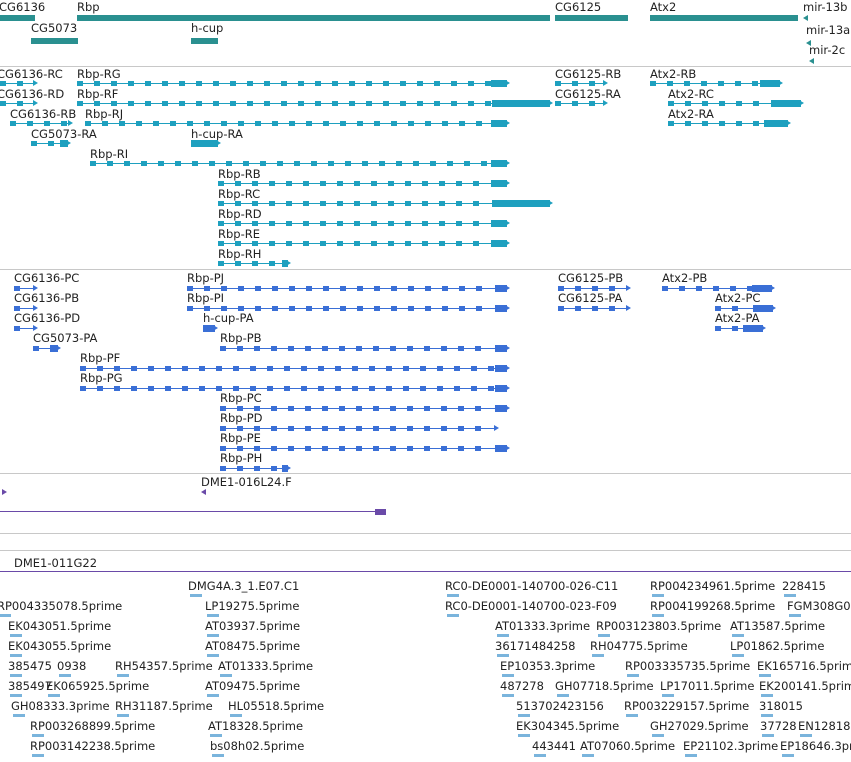  Describe the element at coordinates (568, 726) in the screenshot. I see `est-track-feature-label: EK304345.5prime` at that location.